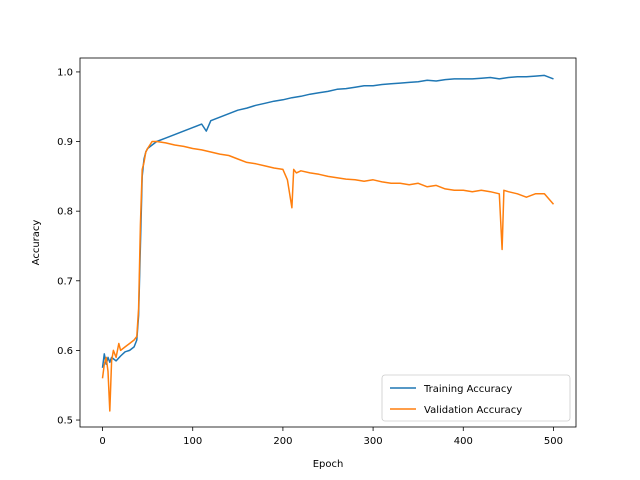 The height and width of the screenshot is (480, 640). What do you see at coordinates (65, 142) in the screenshot?
I see `y-tick-label: 0.9` at bounding box center [65, 142].